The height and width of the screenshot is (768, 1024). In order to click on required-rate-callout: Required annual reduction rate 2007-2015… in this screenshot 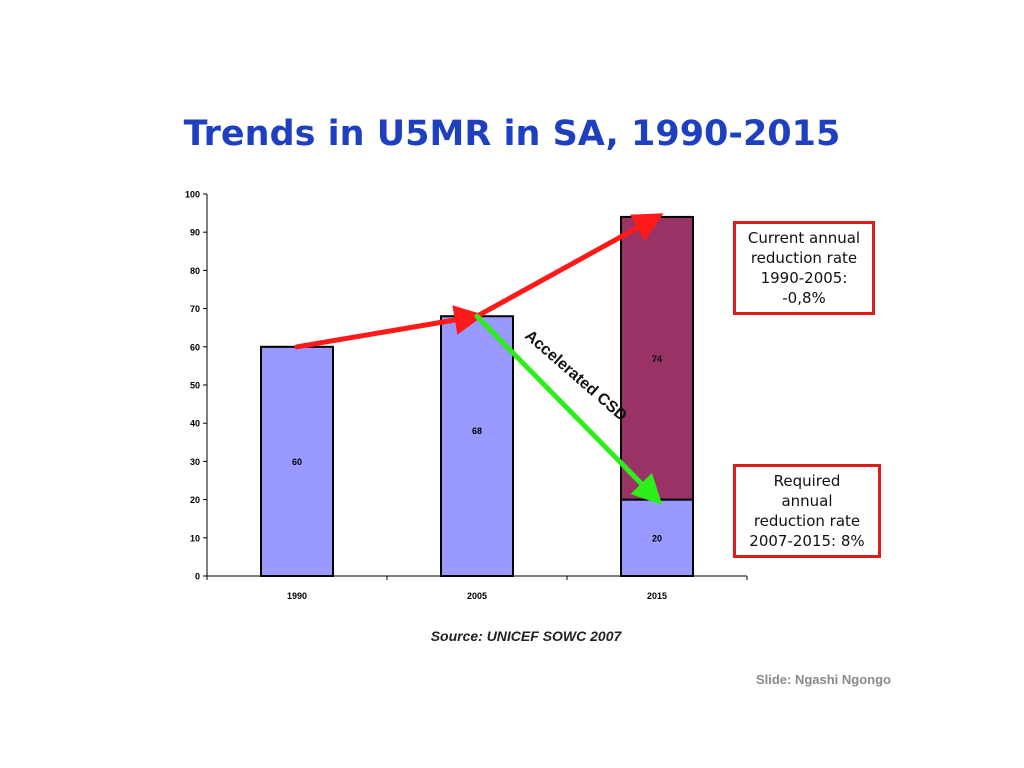, I will do `click(807, 511)`.